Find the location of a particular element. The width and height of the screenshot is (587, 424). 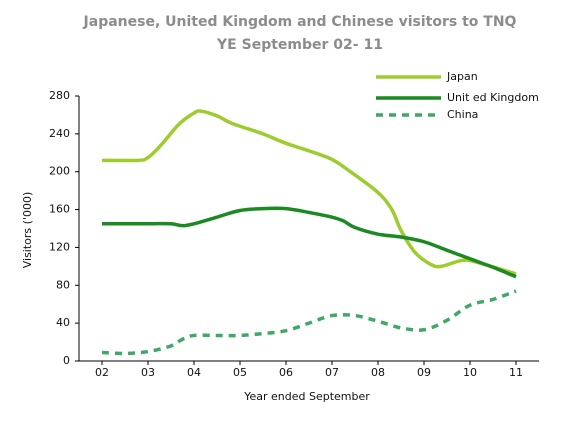

x-tick-label: 08 is located at coordinates (378, 372).